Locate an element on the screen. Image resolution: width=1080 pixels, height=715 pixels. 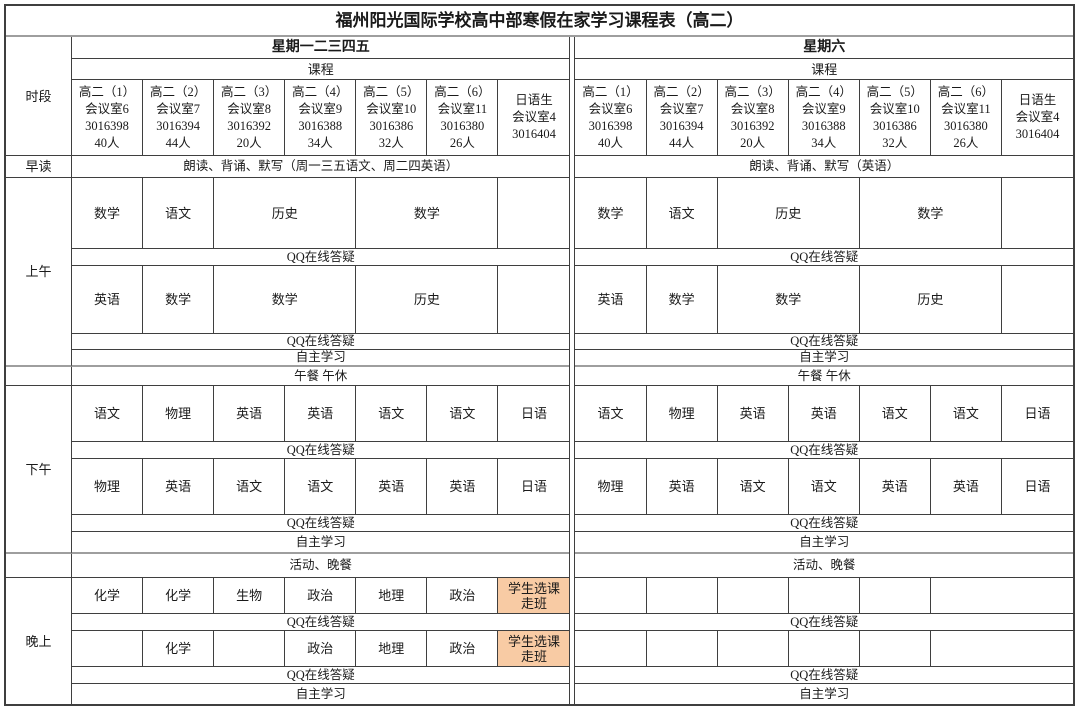
class-grade: 高二（6） is located at coordinates (462, 91).